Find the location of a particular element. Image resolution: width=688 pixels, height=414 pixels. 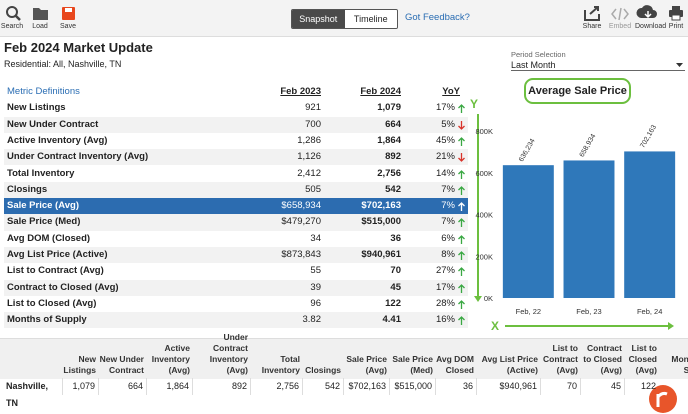

table-row: Active Inventory (Avg) 1,286 1,864 45% is located at coordinates (236, 141).